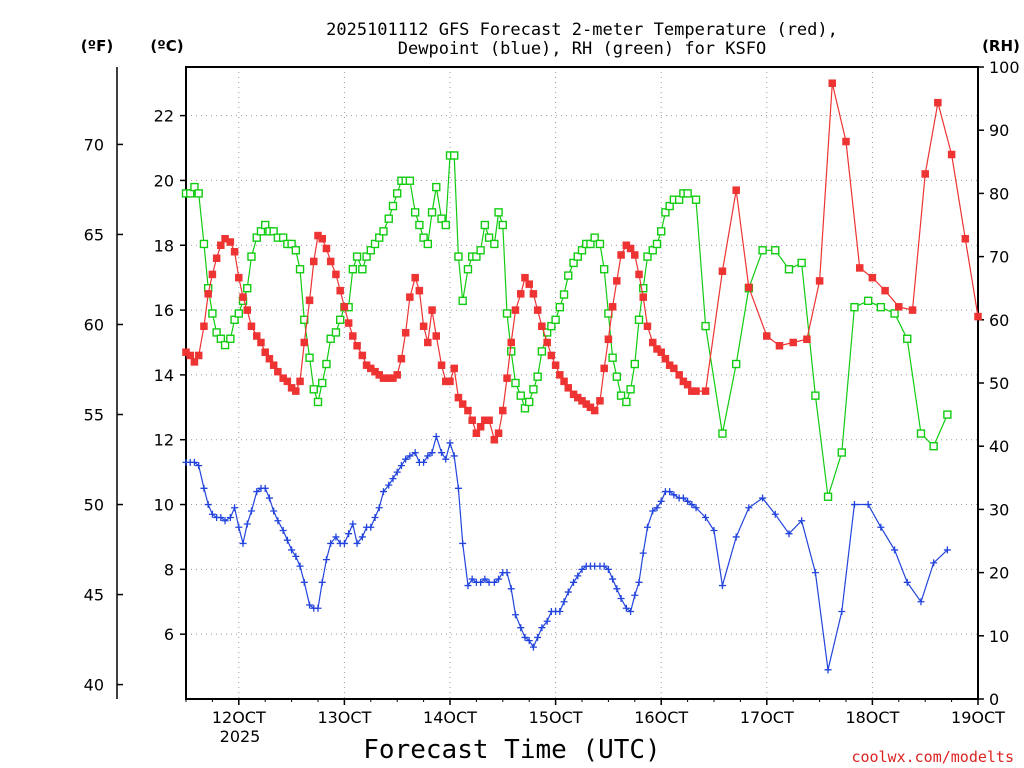  Describe the element at coordinates (999, 573) in the screenshot. I see `rh-tick-label: 20` at that location.